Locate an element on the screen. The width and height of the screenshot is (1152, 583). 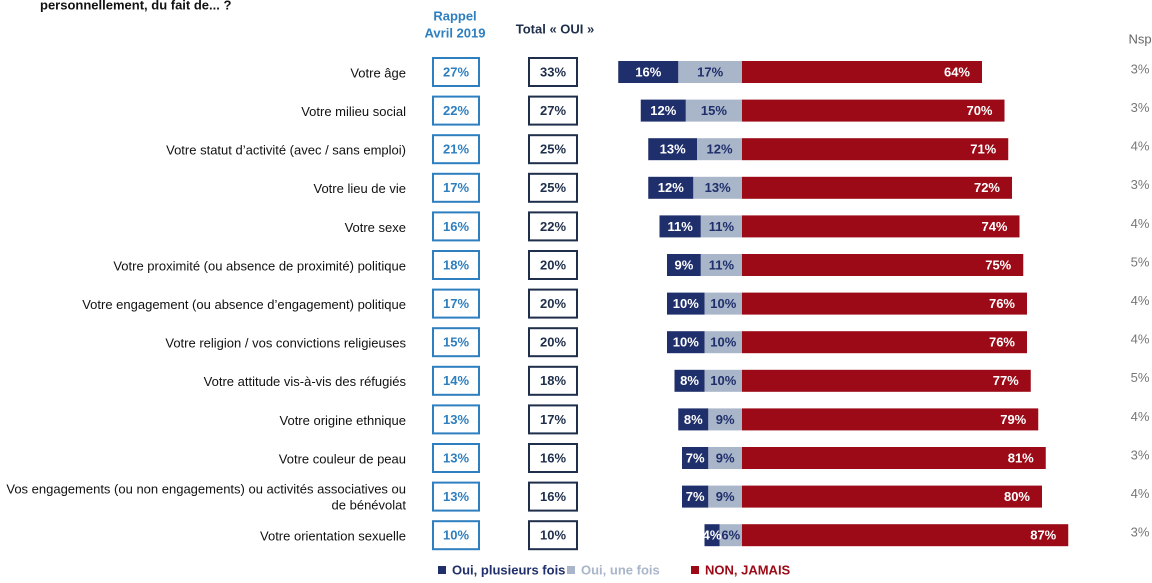
data-label: 87% is located at coordinates (1043, 535).